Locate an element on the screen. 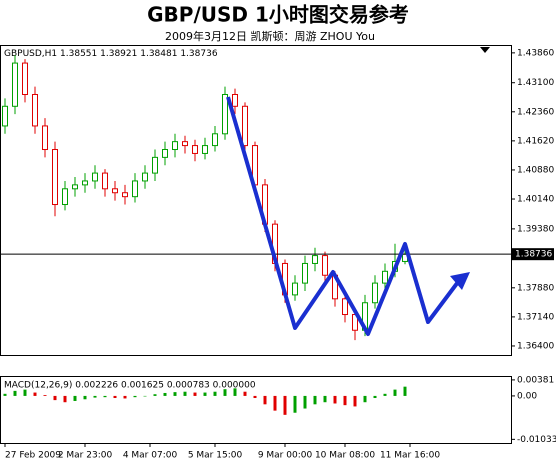  high-value: 1.38921 is located at coordinates (118, 54).